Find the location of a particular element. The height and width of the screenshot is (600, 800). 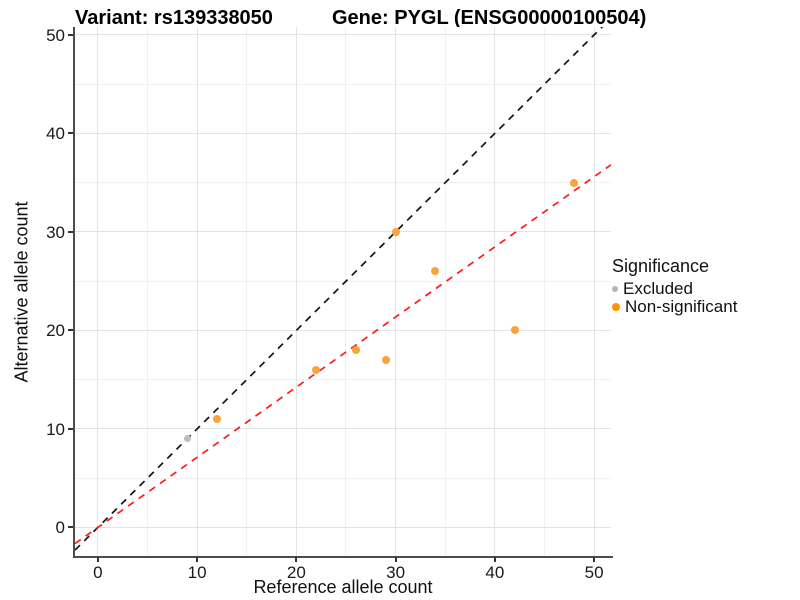

y-tick-label: 0 is located at coordinates (60, 528).